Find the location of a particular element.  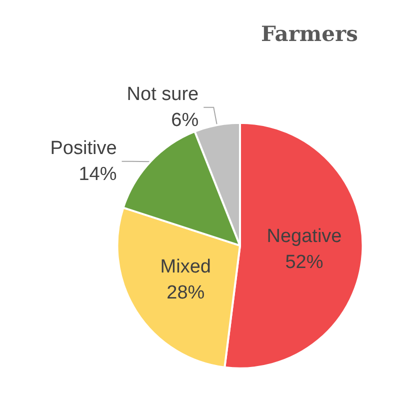

data-label: 52% is located at coordinates (304, 263).